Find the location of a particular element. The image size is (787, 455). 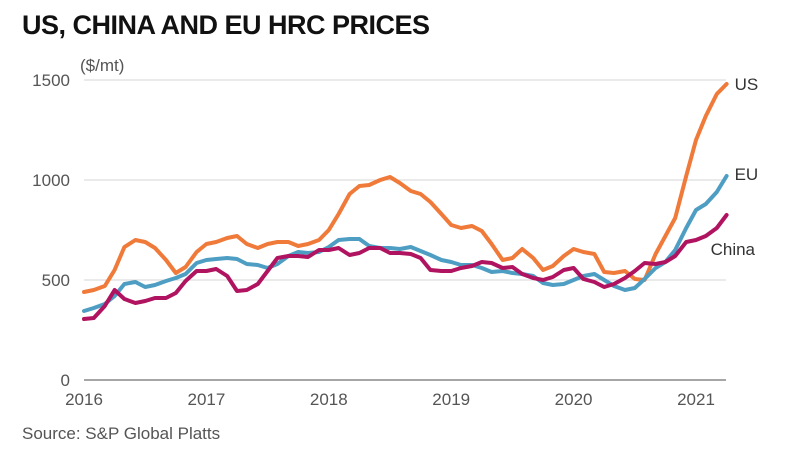

series-label-us: US is located at coordinates (747, 84).